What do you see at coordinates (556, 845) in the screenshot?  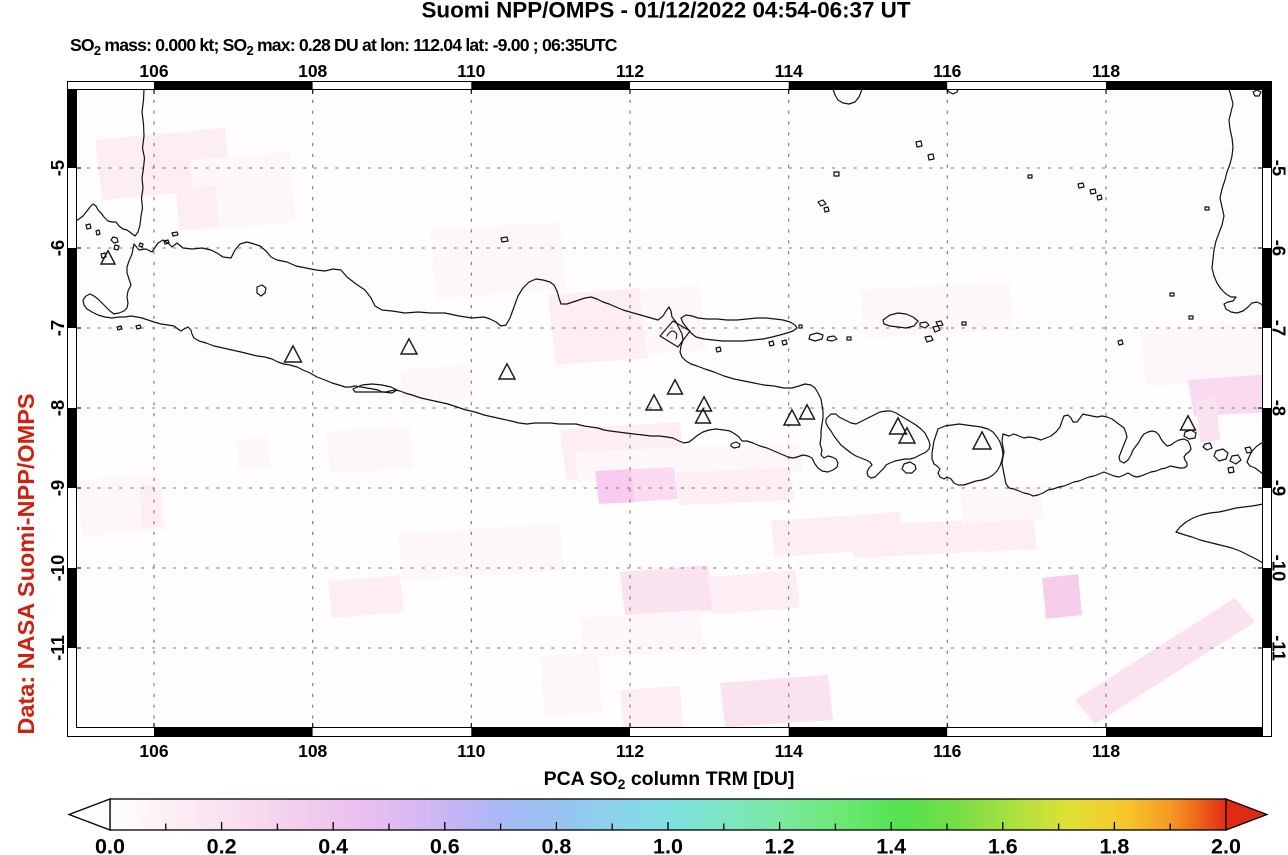 I see `svg-text: 0.8` at bounding box center [556, 845].